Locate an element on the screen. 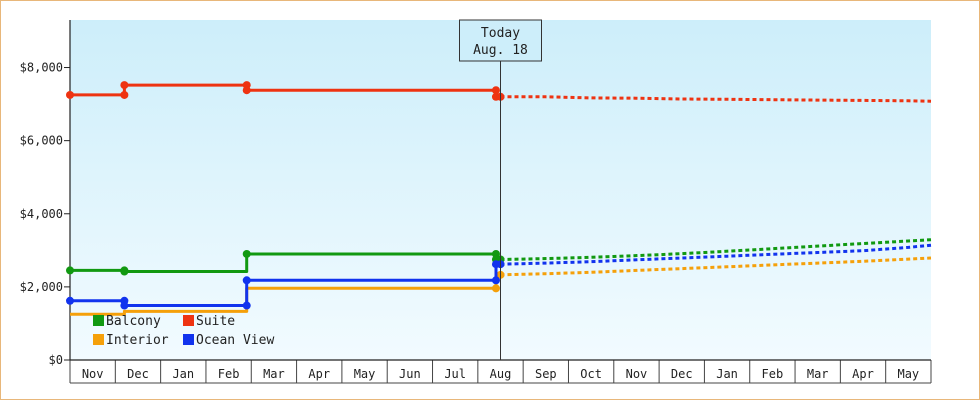  x-tick-label: Sep is located at coordinates (546, 374).